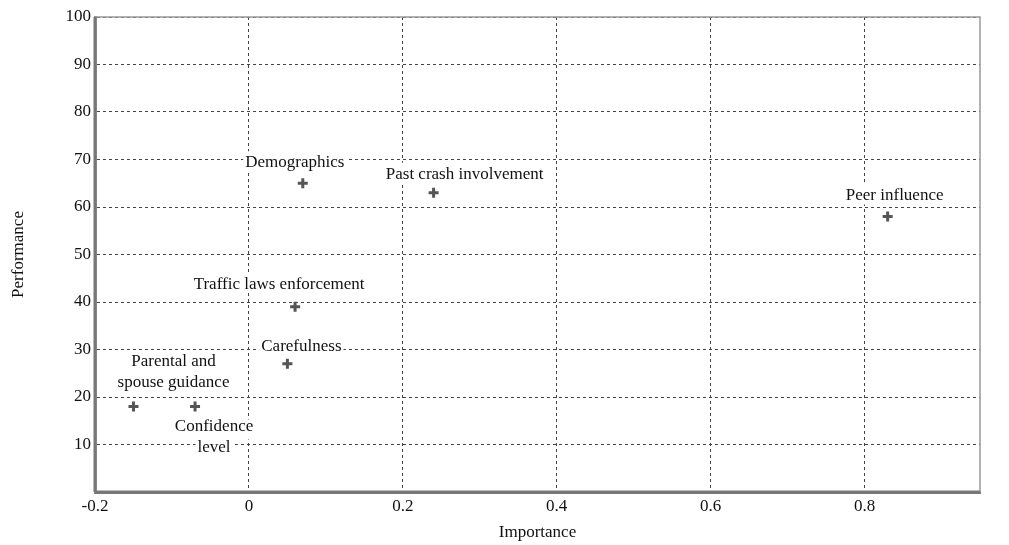  What do you see at coordinates (537, 532) in the screenshot?
I see `x-axis-title: Importance` at bounding box center [537, 532].